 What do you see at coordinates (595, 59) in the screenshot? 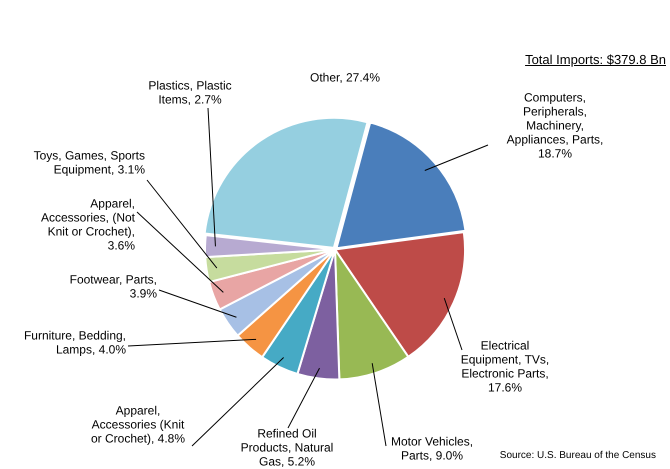
I see `chart-title: Total Imports: $379.8 Bn` at bounding box center [595, 59].